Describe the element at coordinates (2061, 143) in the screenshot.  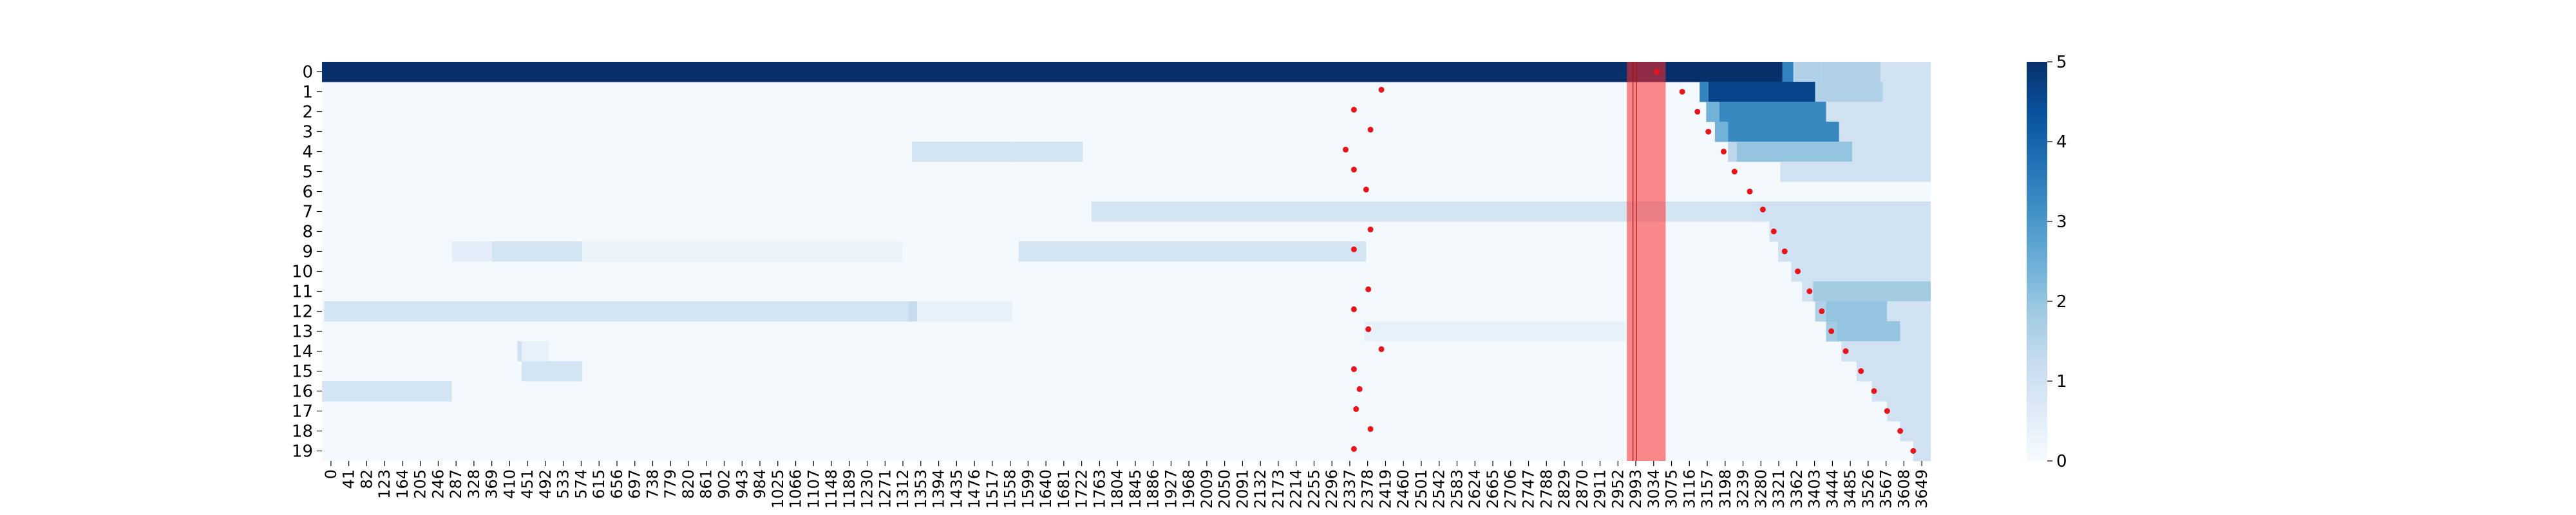
I see `colorbar-tick-label: 4` at that location.